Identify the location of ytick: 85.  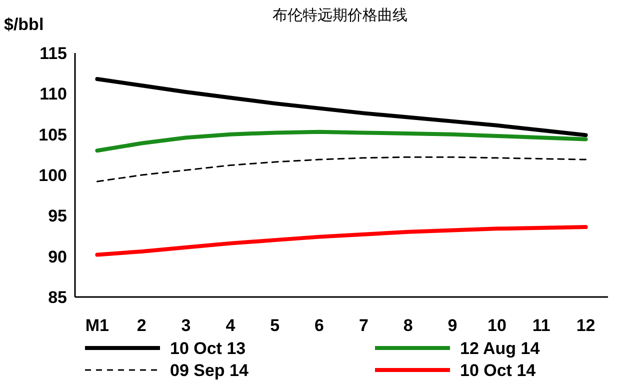
(57, 297).